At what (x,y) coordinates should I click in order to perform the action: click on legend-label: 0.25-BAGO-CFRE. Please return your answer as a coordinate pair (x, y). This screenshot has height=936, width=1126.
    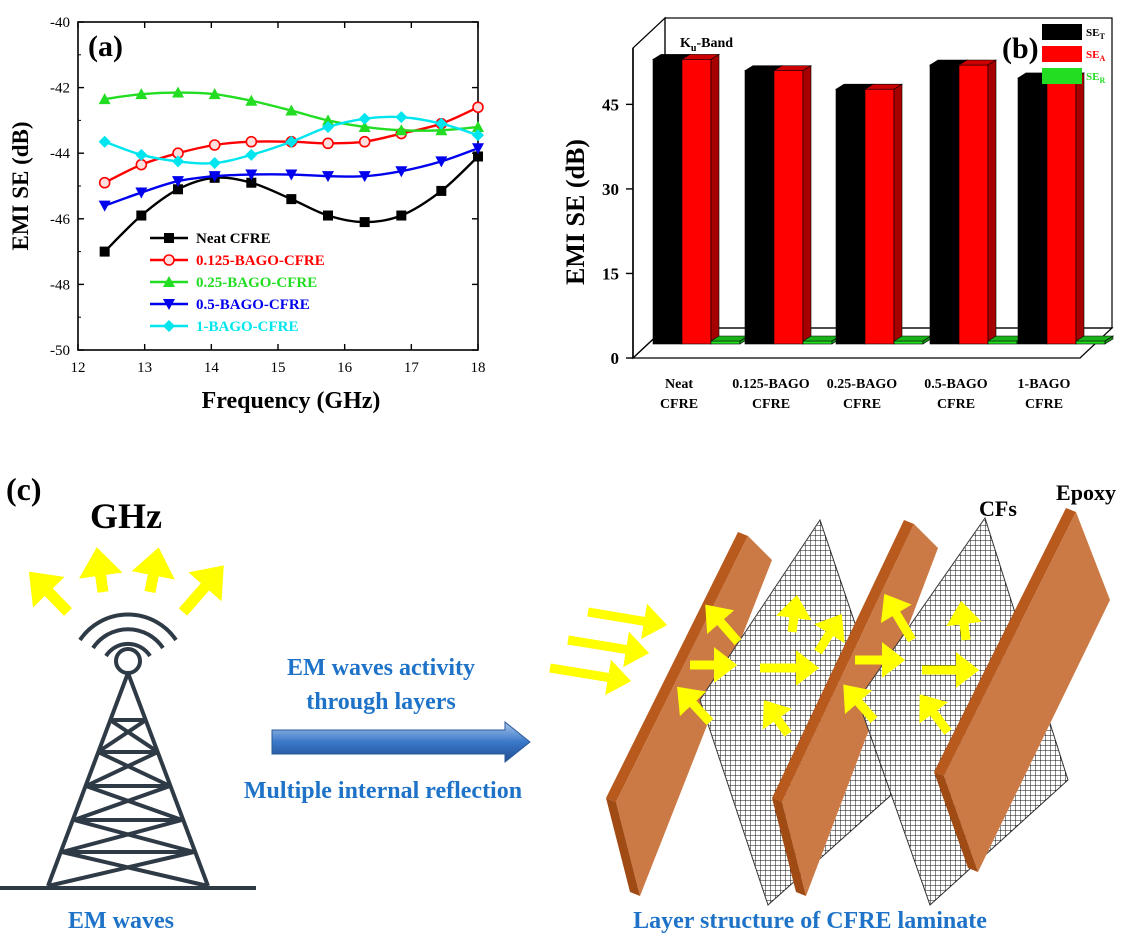
    Looking at the image, I should click on (256, 283).